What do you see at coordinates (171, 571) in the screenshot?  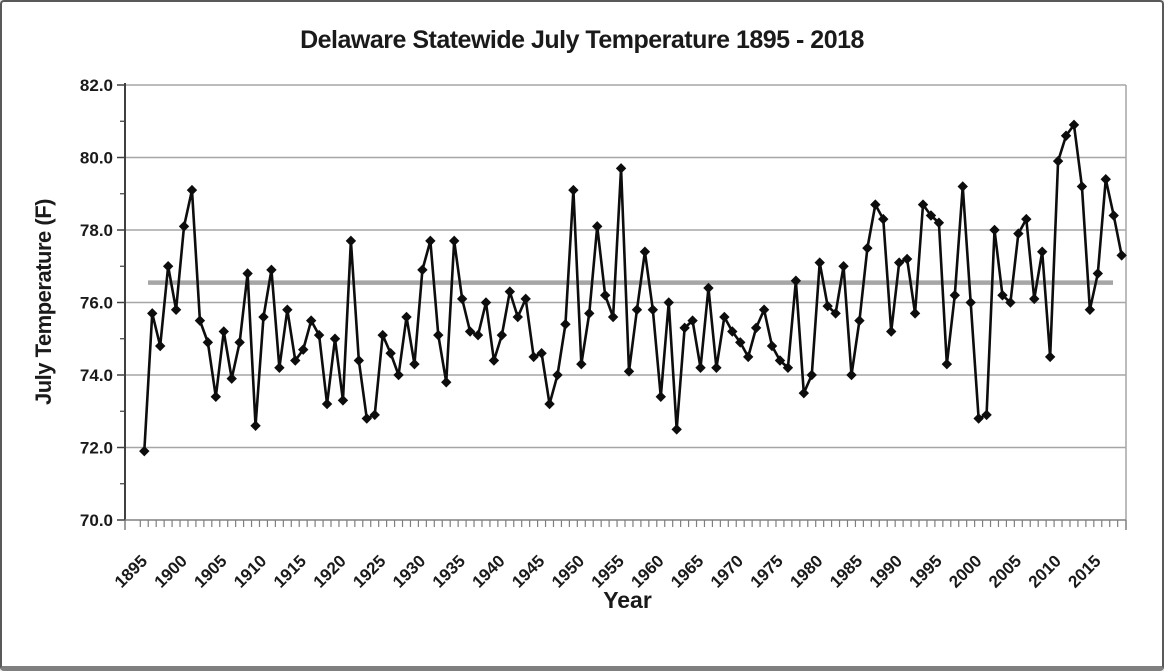 I see `x-tick-label: 1900` at bounding box center [171, 571].